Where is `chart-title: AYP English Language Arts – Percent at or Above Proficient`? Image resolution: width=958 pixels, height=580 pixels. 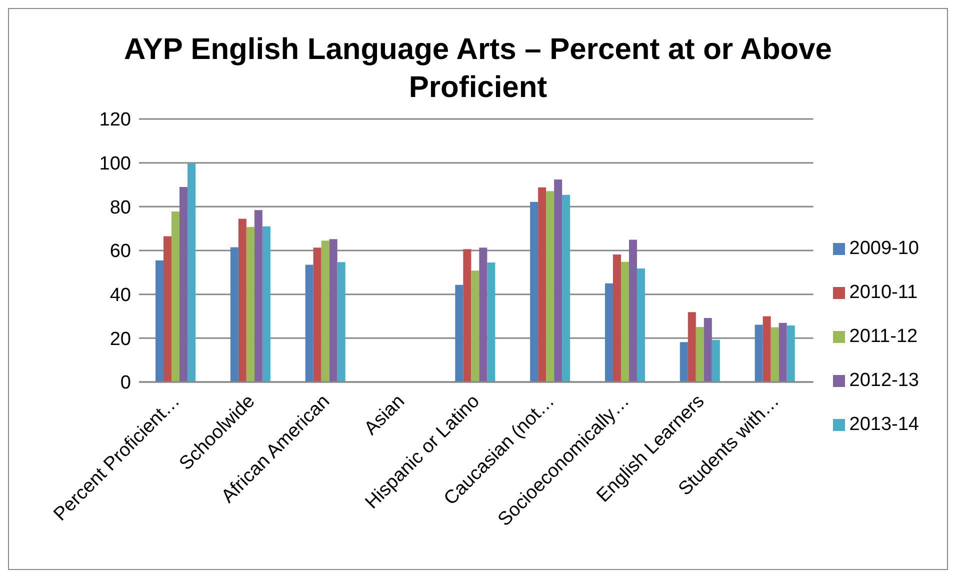
chart-title: AYP English Language Arts – Percent at or Above Proficient is located at coordinates (478, 69).